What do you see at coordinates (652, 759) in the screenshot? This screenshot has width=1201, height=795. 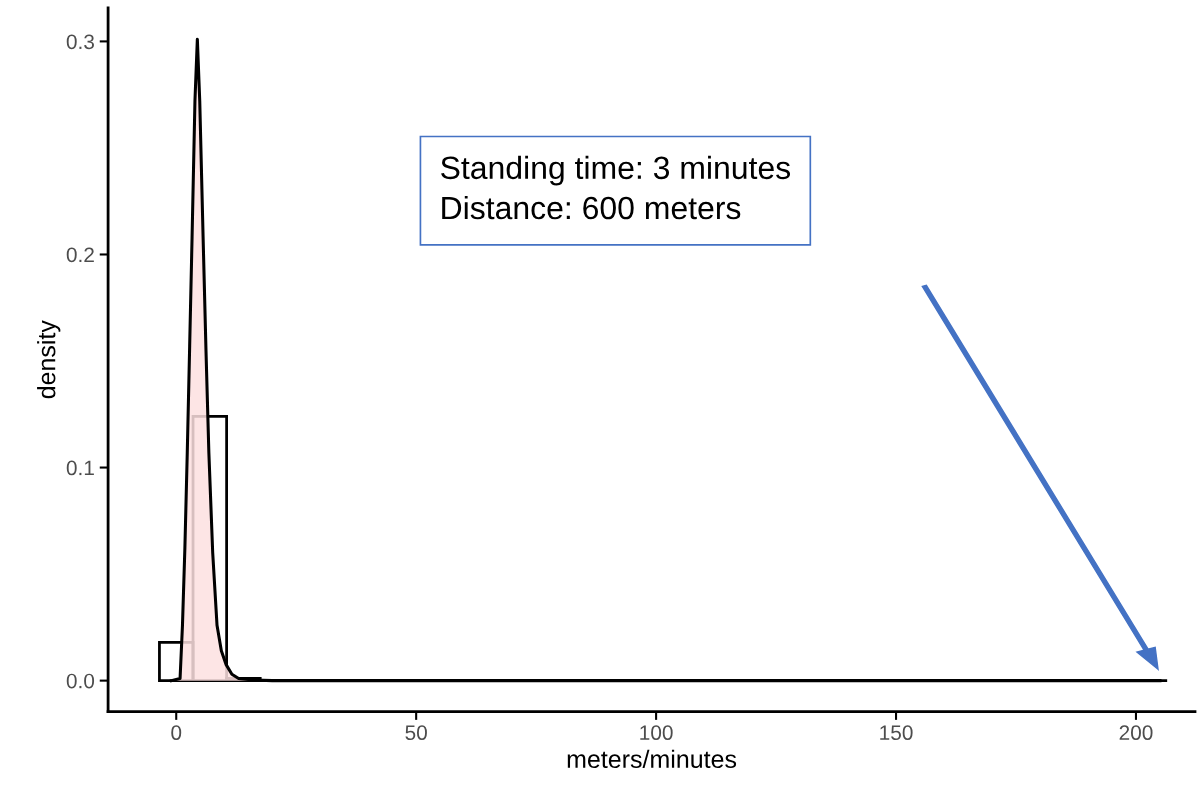 I see `x-axis-title: meters/minutes` at bounding box center [652, 759].